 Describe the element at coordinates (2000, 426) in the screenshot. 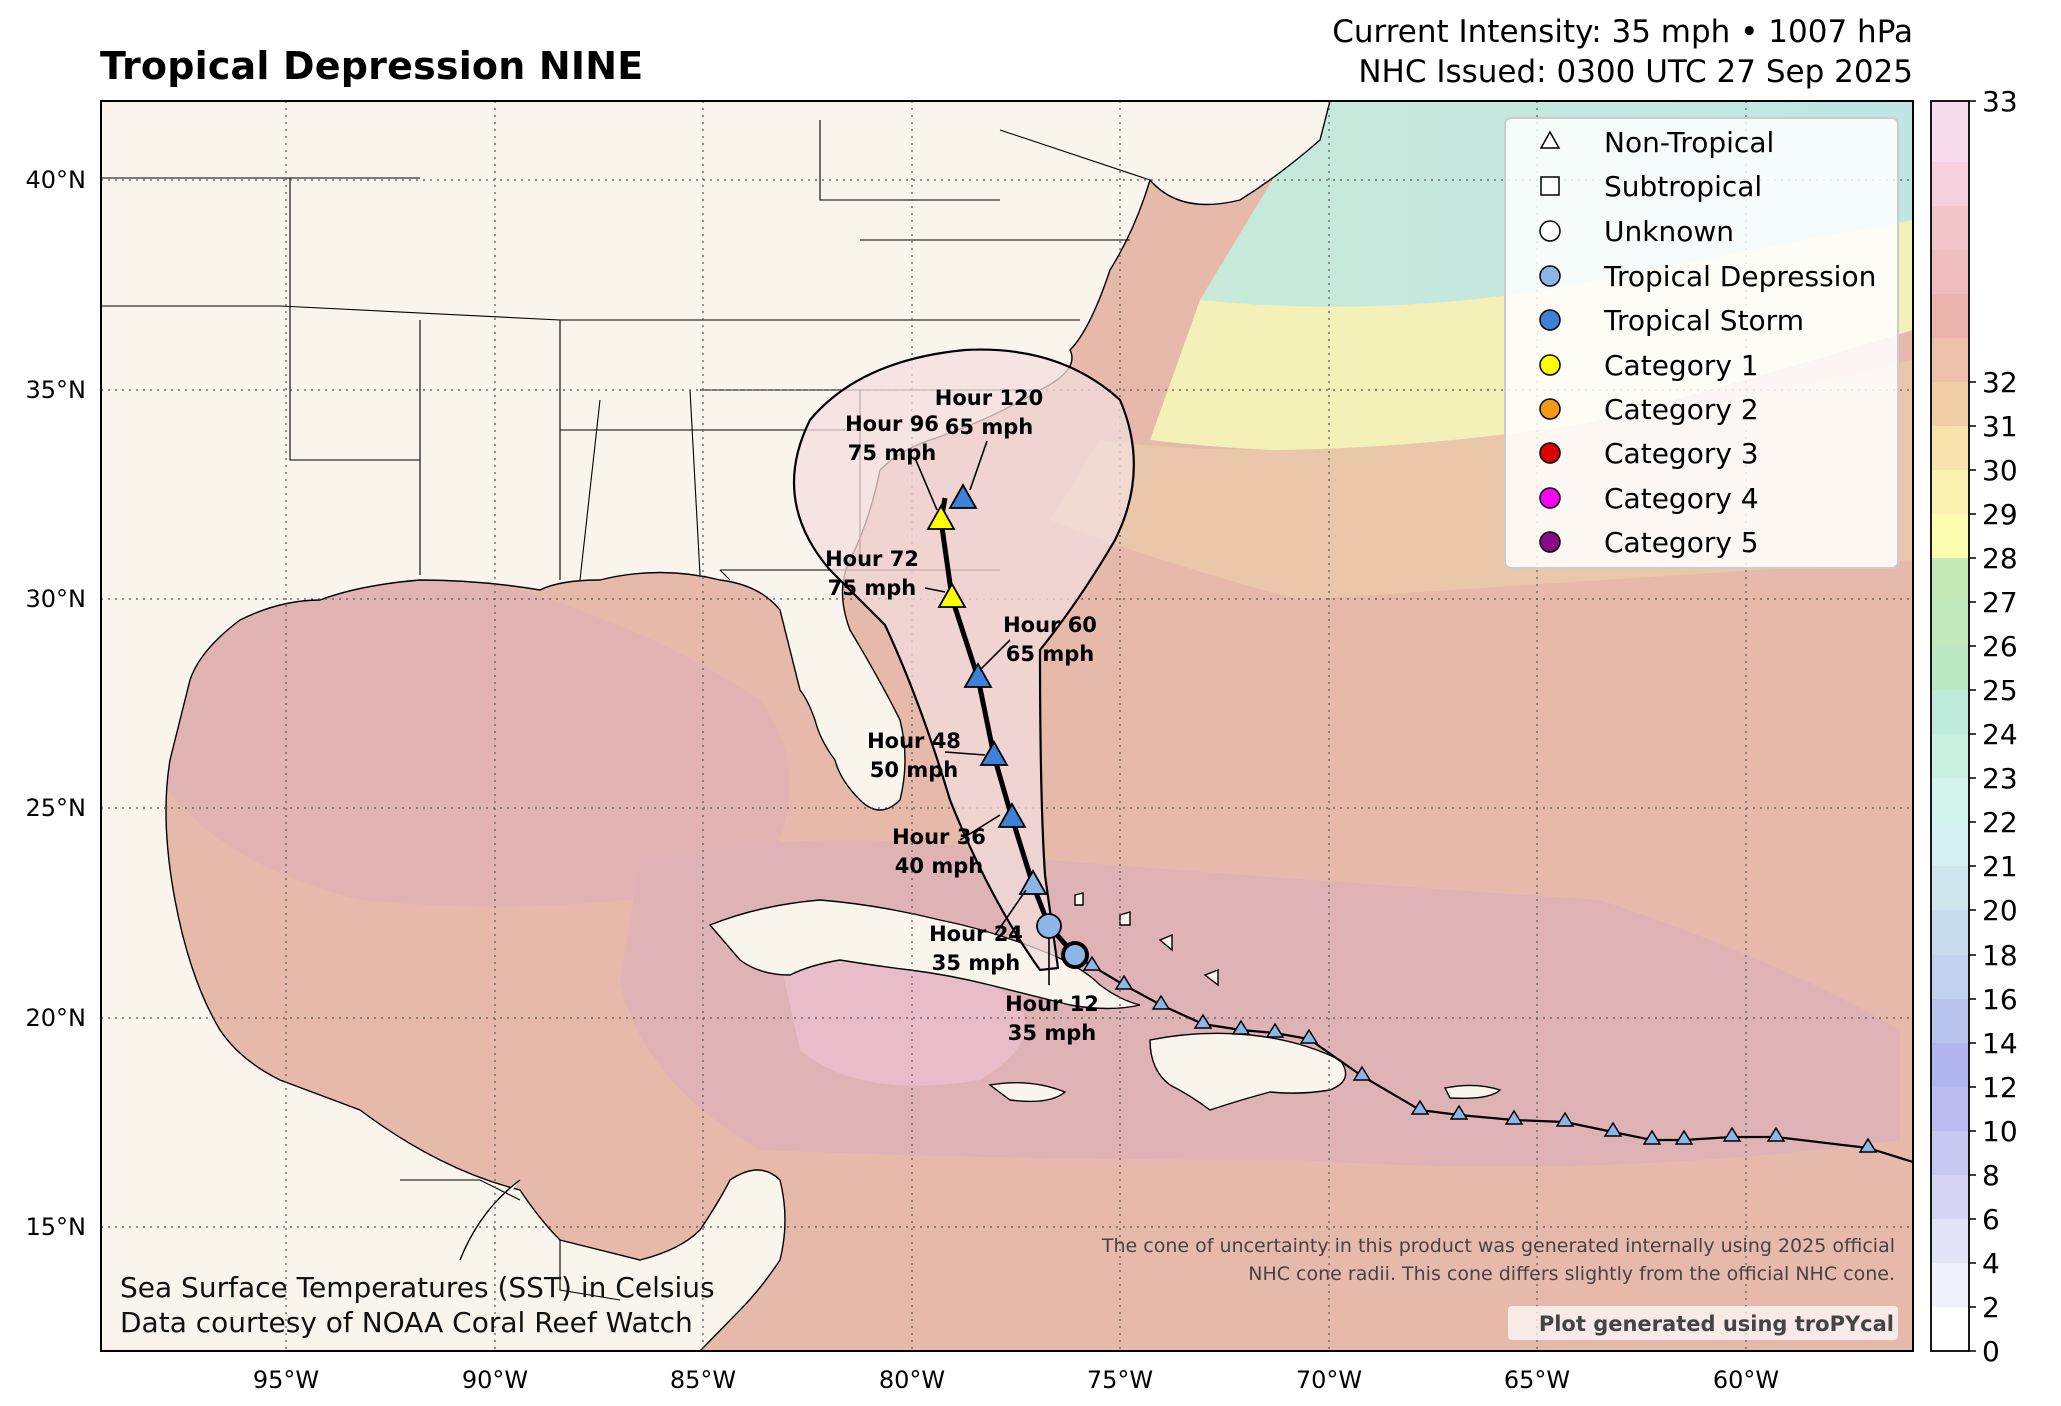

I see `colorbar-tick: 31` at that location.